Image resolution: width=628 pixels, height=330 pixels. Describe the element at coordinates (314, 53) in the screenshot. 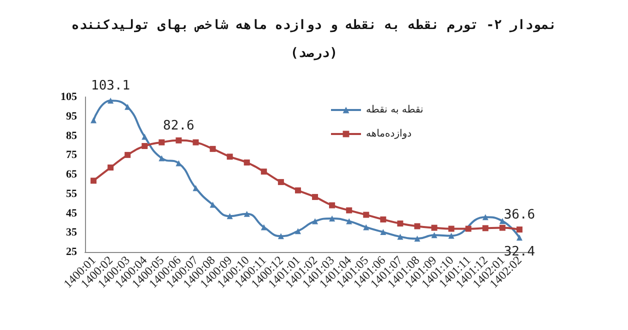

I see `chart-subtitle: (درصد)` at that location.